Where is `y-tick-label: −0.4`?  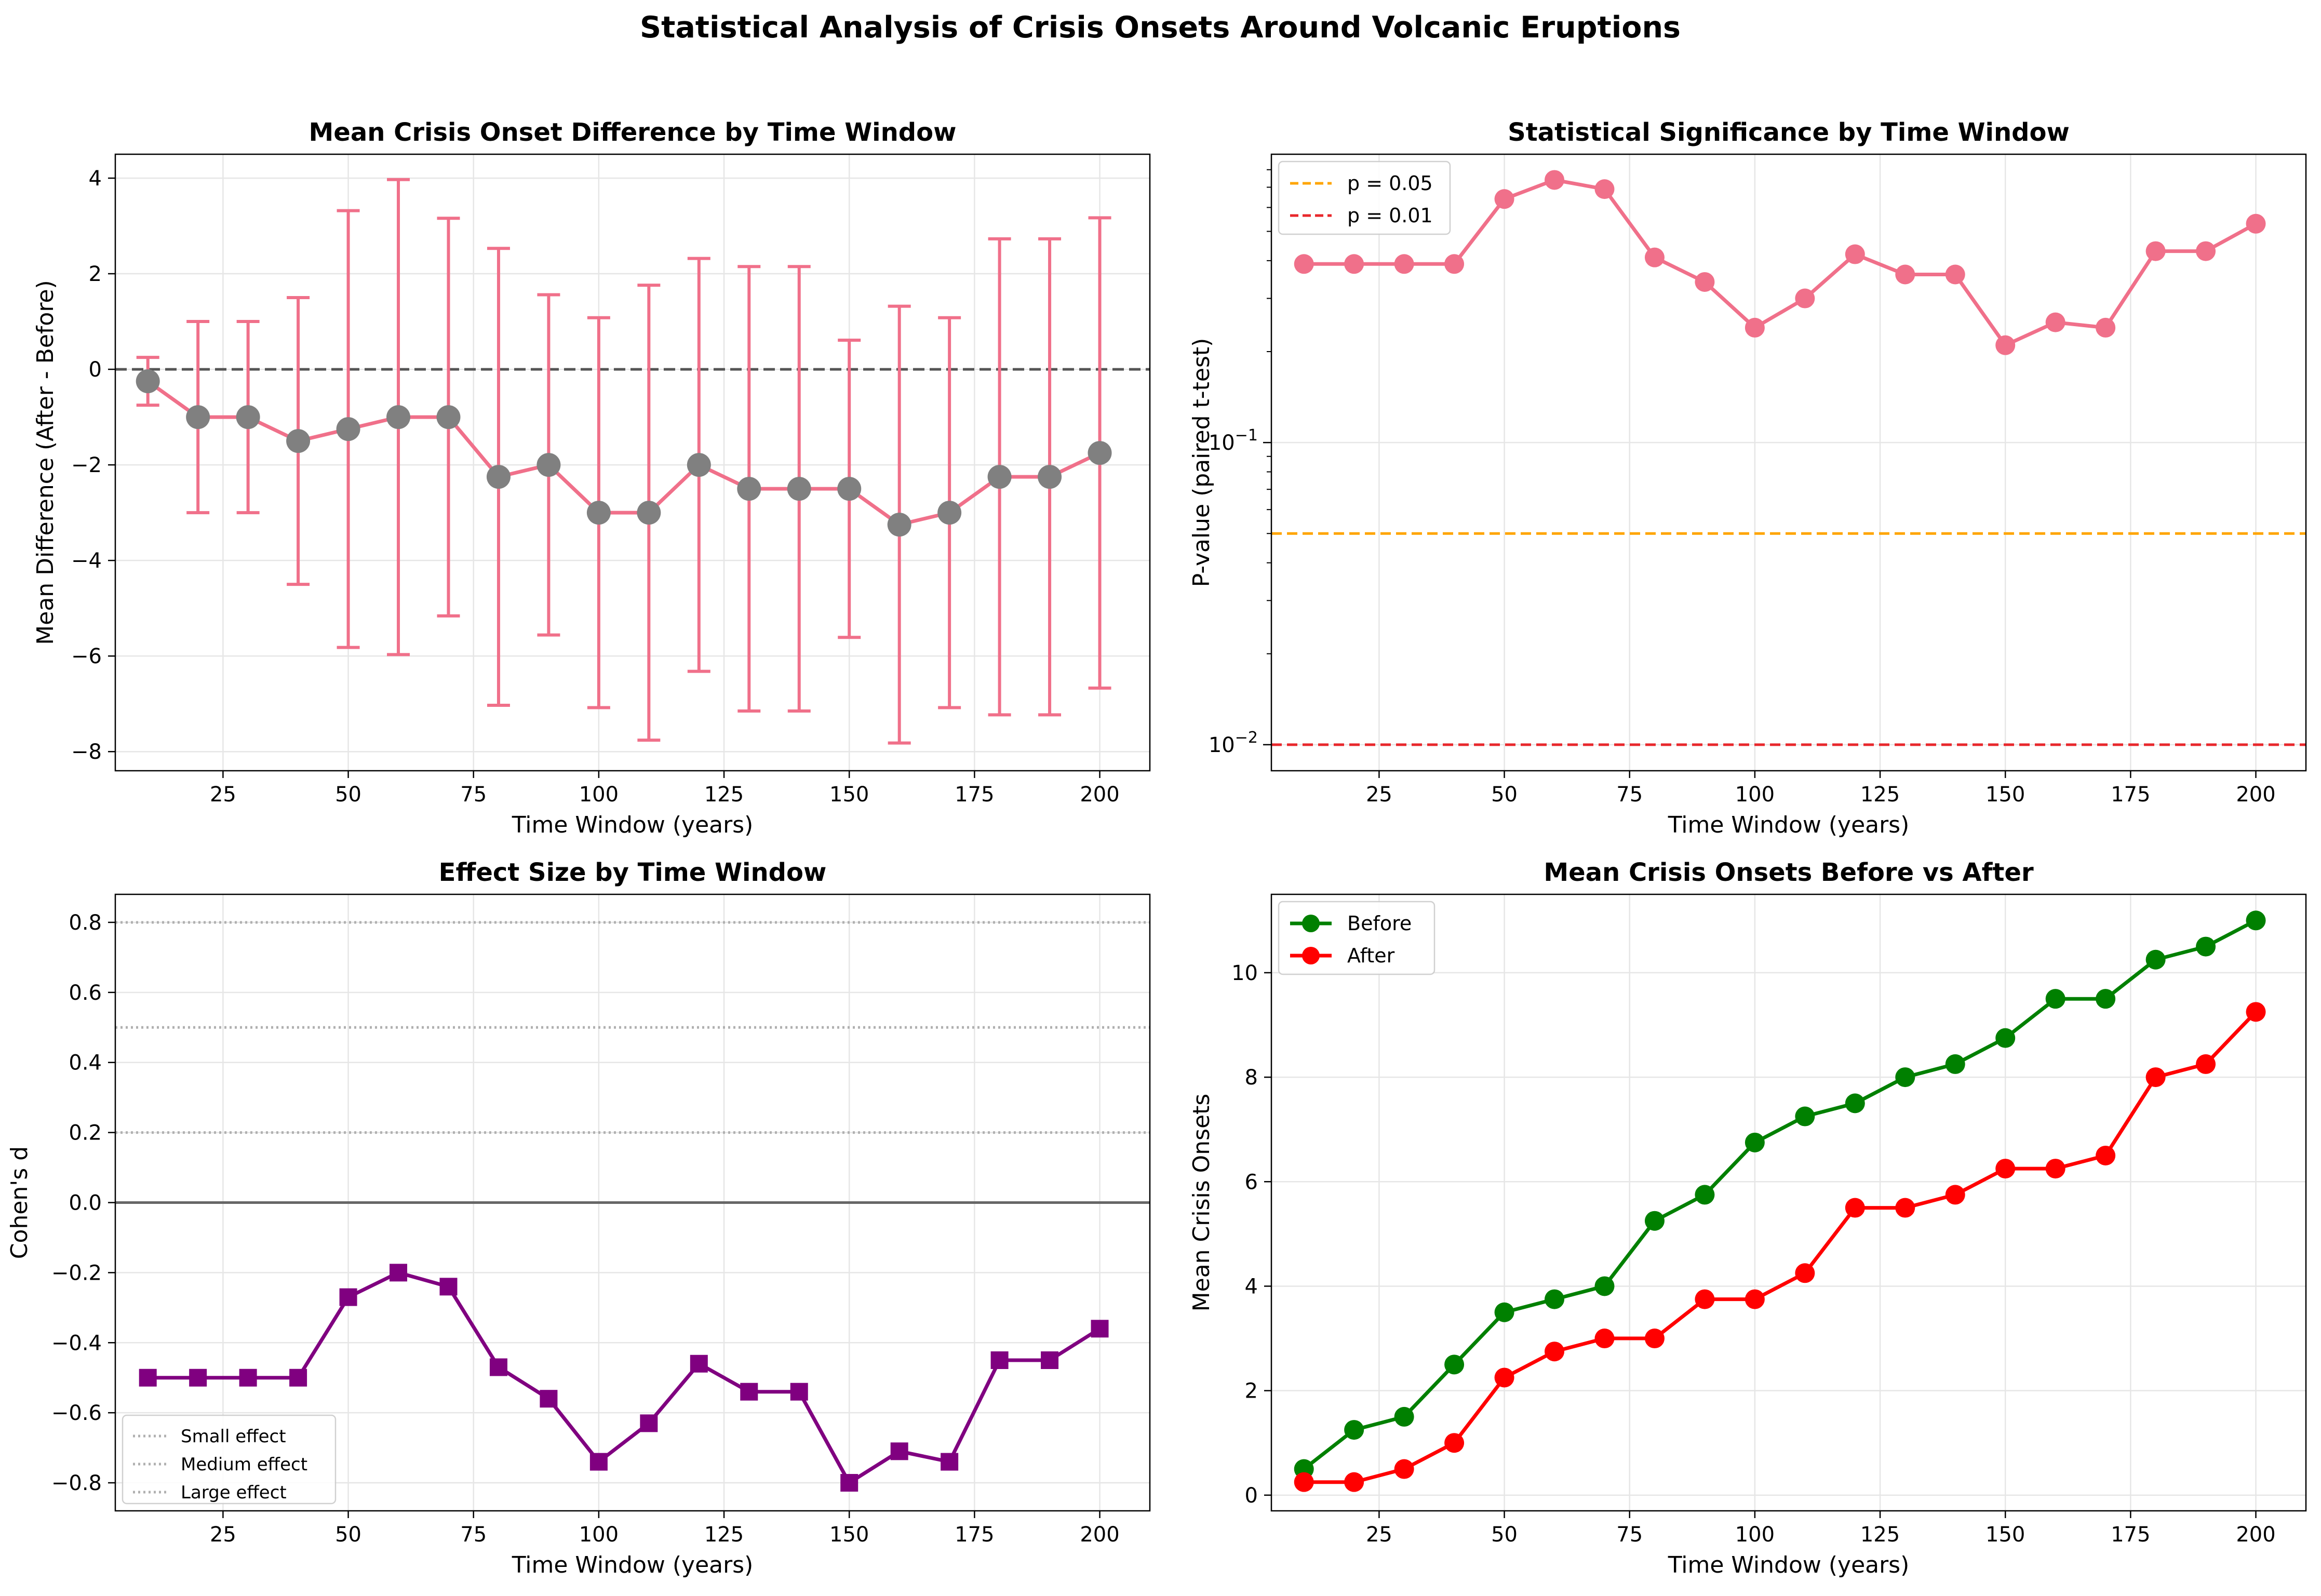
y-tick-label: −0.4 is located at coordinates (76, 1343).